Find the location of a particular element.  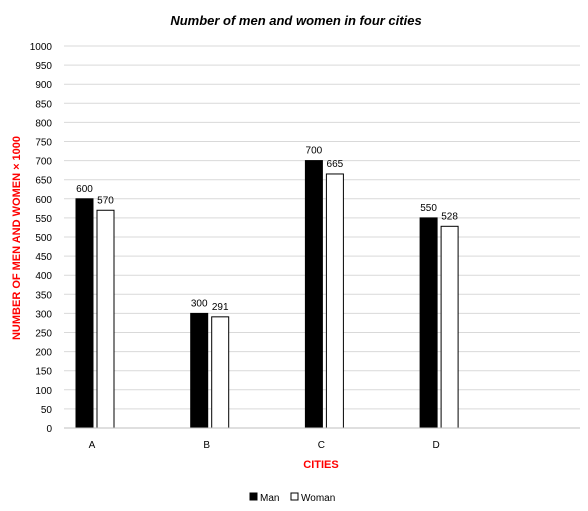

y-tick-label: 550 is located at coordinates (43, 219).